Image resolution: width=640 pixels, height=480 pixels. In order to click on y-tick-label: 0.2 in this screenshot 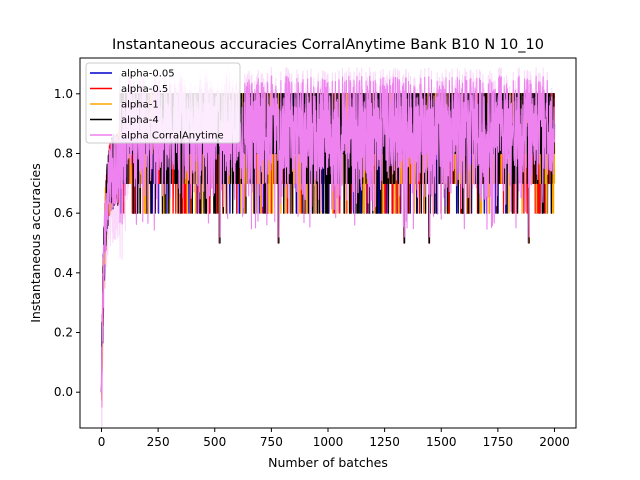, I will do `click(63, 333)`.